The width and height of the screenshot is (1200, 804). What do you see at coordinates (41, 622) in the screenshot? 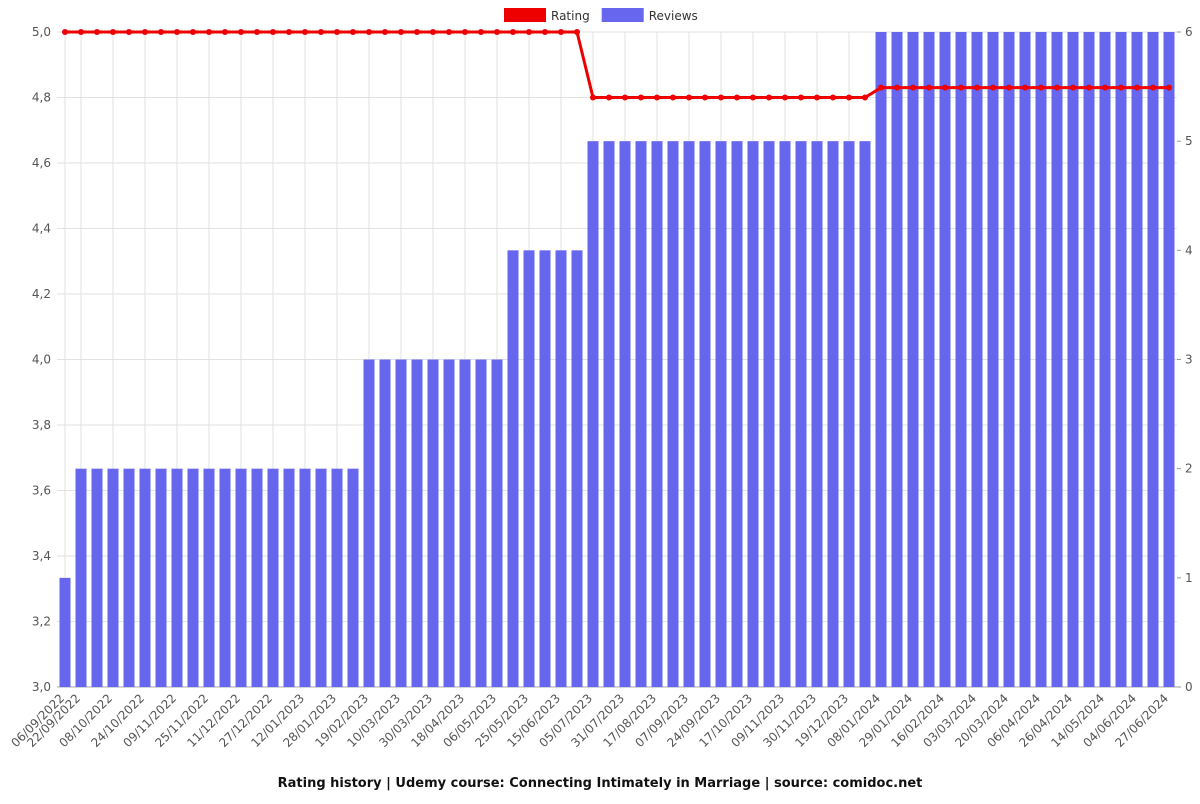
I see `y-tick-label: 3,2` at bounding box center [41, 622].